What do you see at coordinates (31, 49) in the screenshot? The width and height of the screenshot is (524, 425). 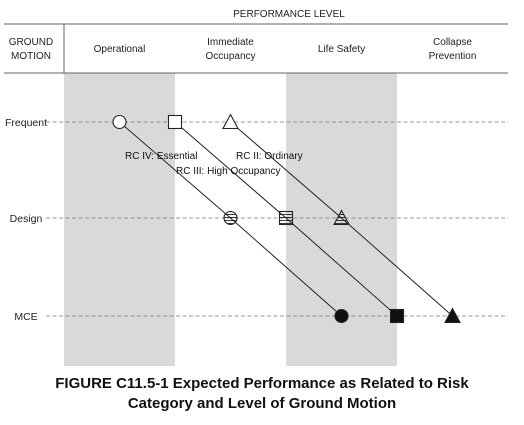 I see `ground-motion-header: GROUND MOTION` at bounding box center [31, 49].